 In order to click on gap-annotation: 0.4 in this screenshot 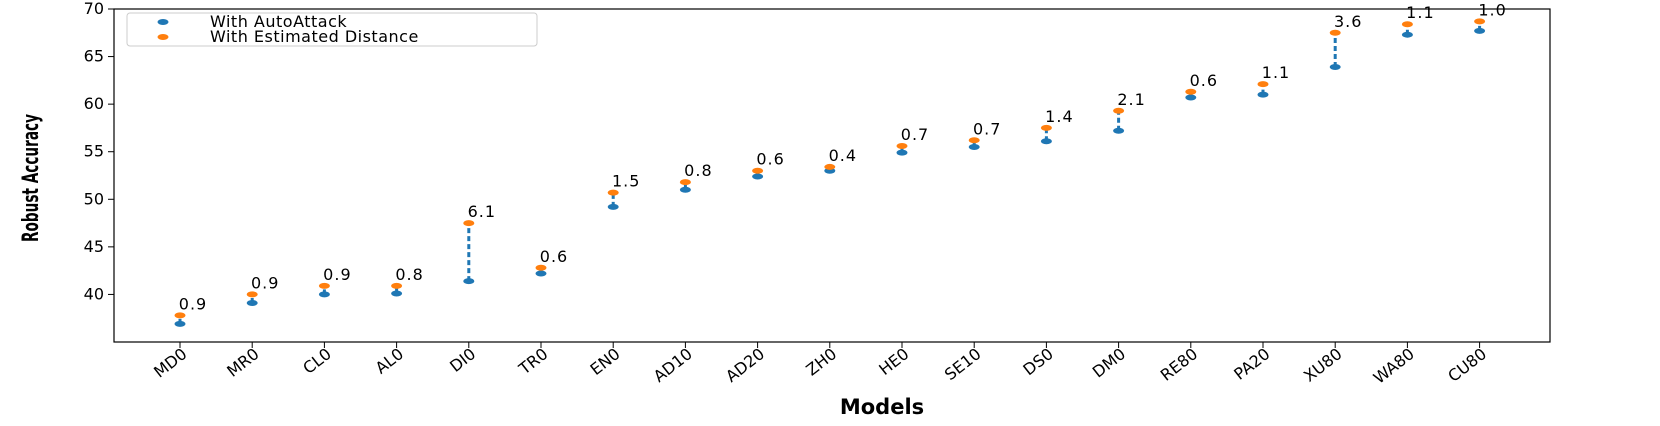, I will do `click(843, 155)`.